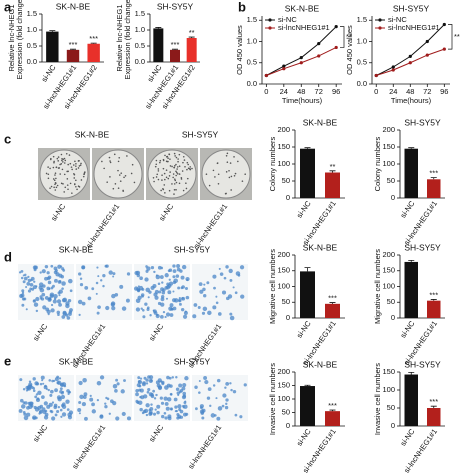 This screenshot has width=474, height=474. What do you see at coordinates (434, 309) in the screenshot?
I see `bar` at bounding box center [434, 309].